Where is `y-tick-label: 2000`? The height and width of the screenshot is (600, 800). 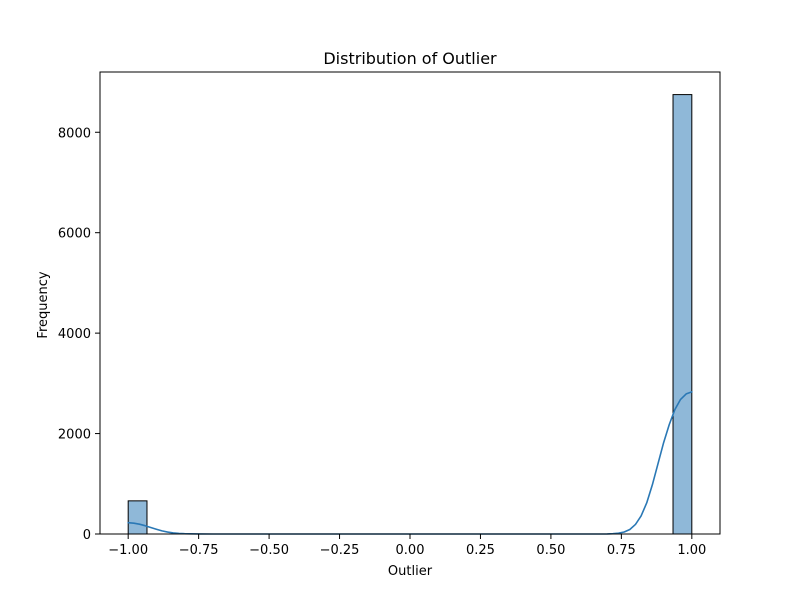
y-tick-label: 2000 is located at coordinates (74, 435).